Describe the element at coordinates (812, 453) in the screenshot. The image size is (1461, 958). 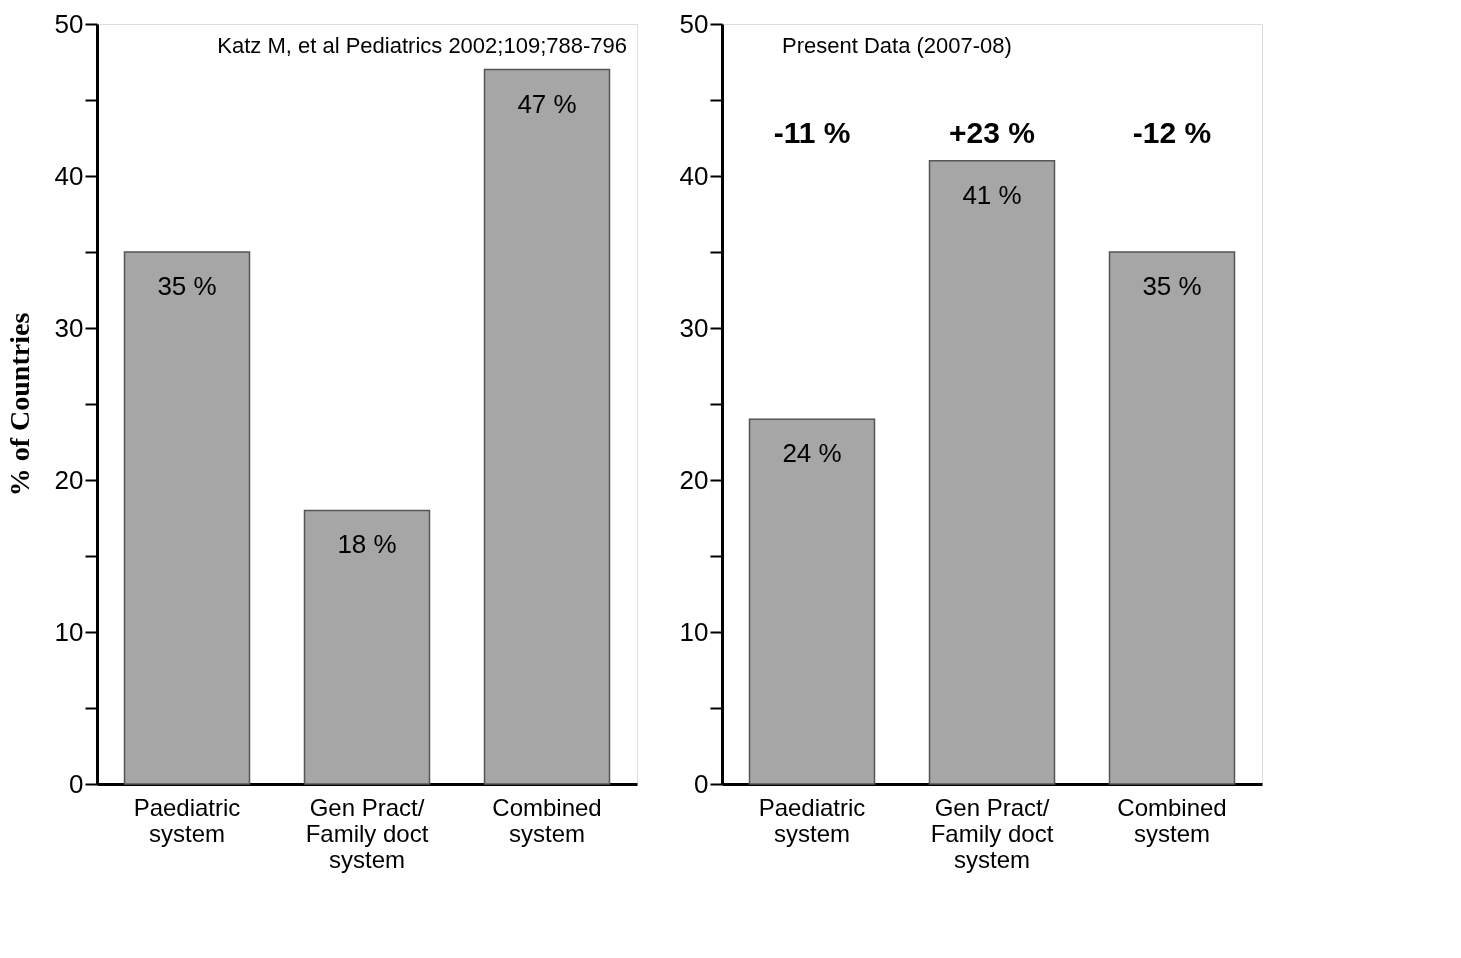
I see `data-label: 24 %` at that location.